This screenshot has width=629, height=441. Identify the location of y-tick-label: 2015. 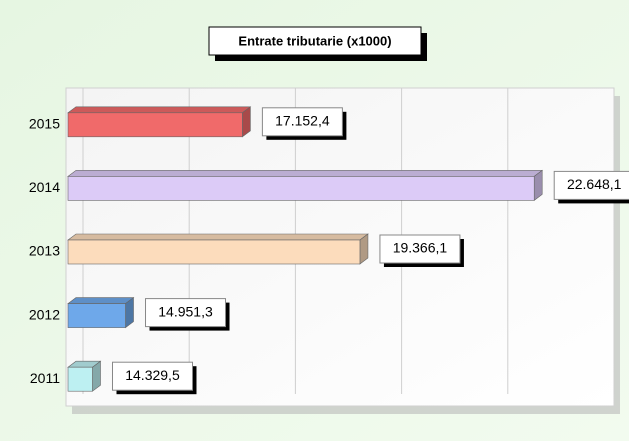
(44, 124).